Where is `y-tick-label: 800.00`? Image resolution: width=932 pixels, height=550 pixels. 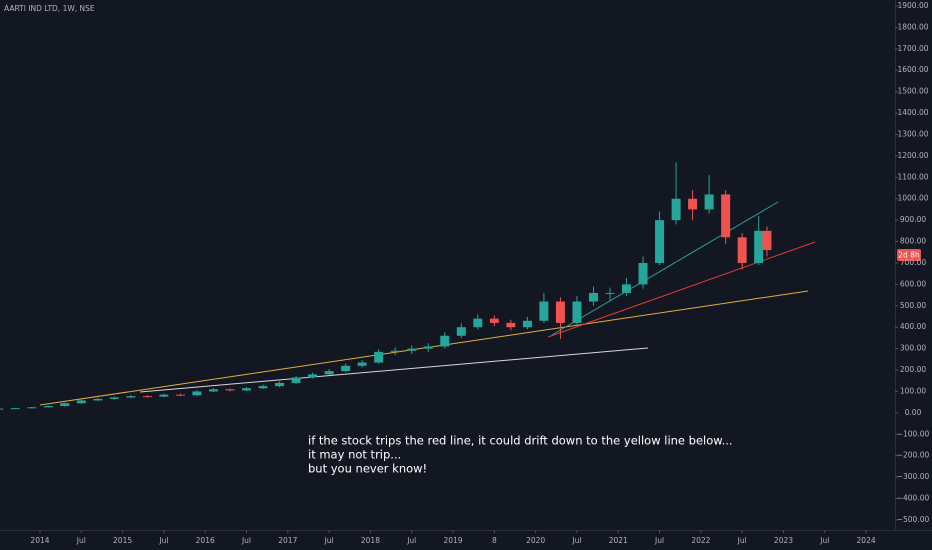 y-tick-label: 800.00 is located at coordinates (913, 241).